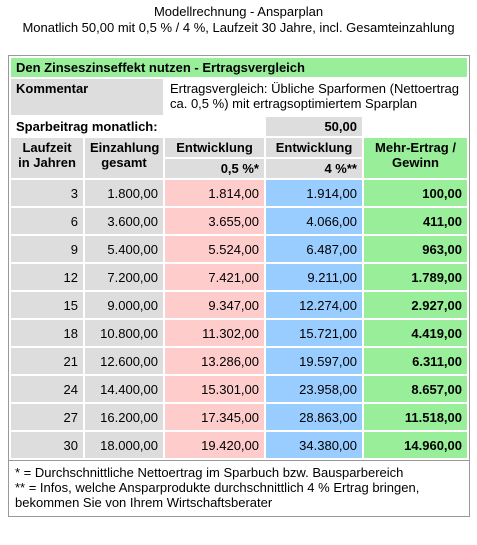  Describe the element at coordinates (214, 445) in the screenshot. I see `table-cell: 19.420,00` at that location.